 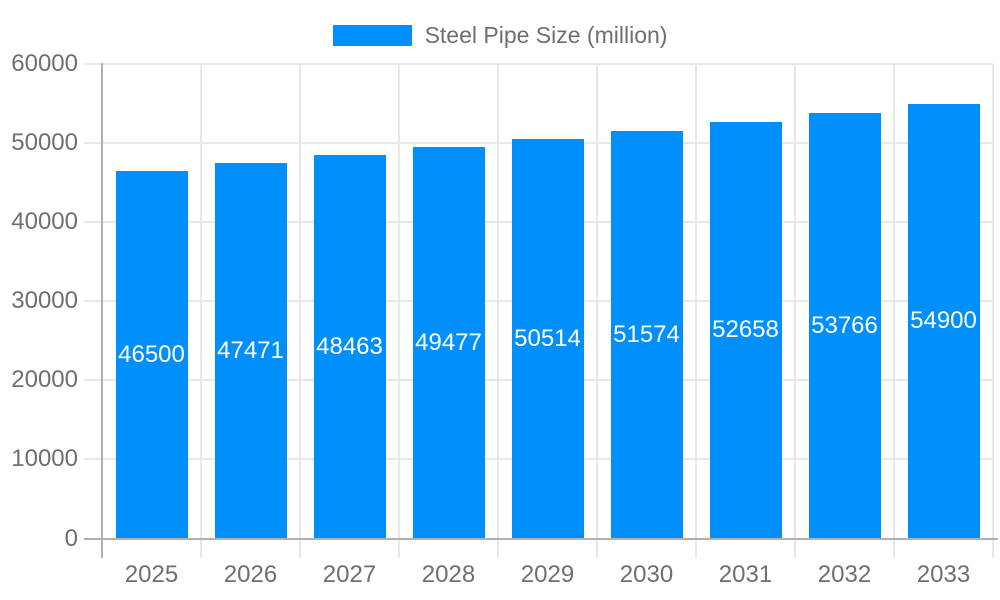 I want to click on x-tick-label: 2030, so click(x=646, y=574).